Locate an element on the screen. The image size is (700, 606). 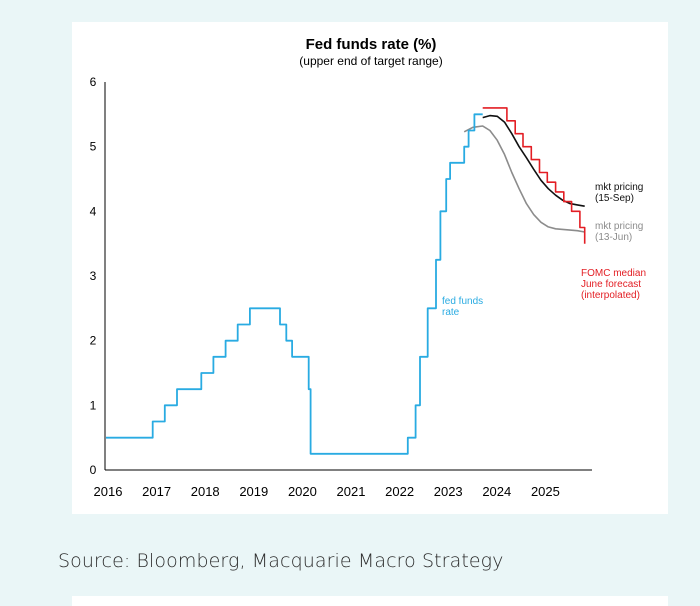
x-tick-label: 2023 is located at coordinates (448, 491).